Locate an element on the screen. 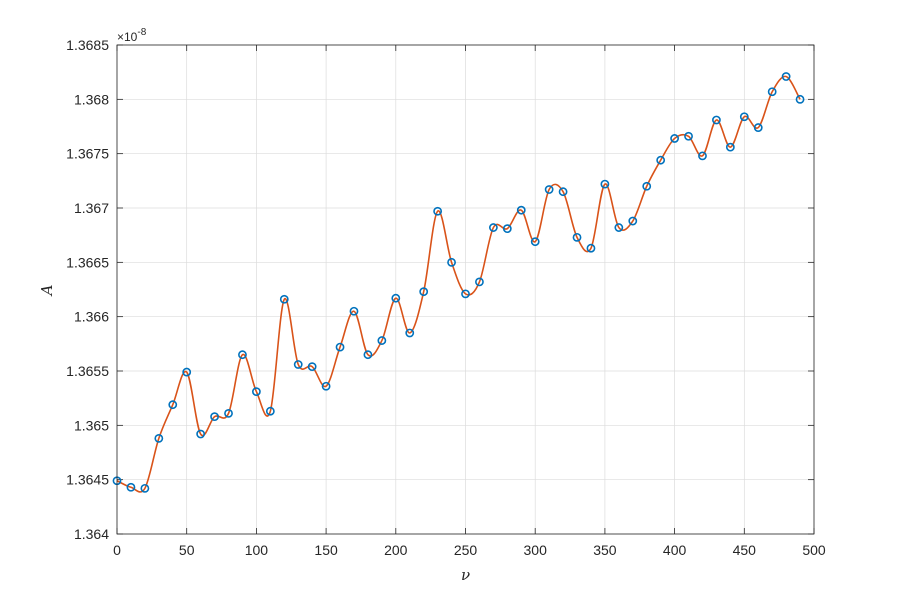 Image resolution: width=900 pixels, height=600 pixels. y-tick-label: 1.366 is located at coordinates (91, 317).